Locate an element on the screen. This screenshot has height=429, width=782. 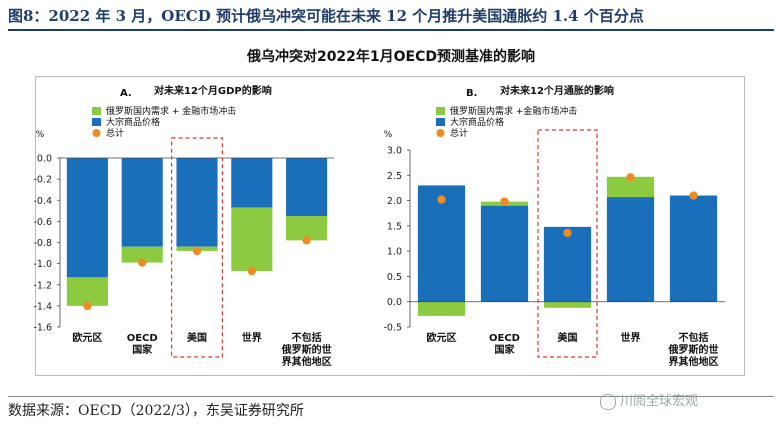
y-tick-label: -1.6 is located at coordinates (42, 328).